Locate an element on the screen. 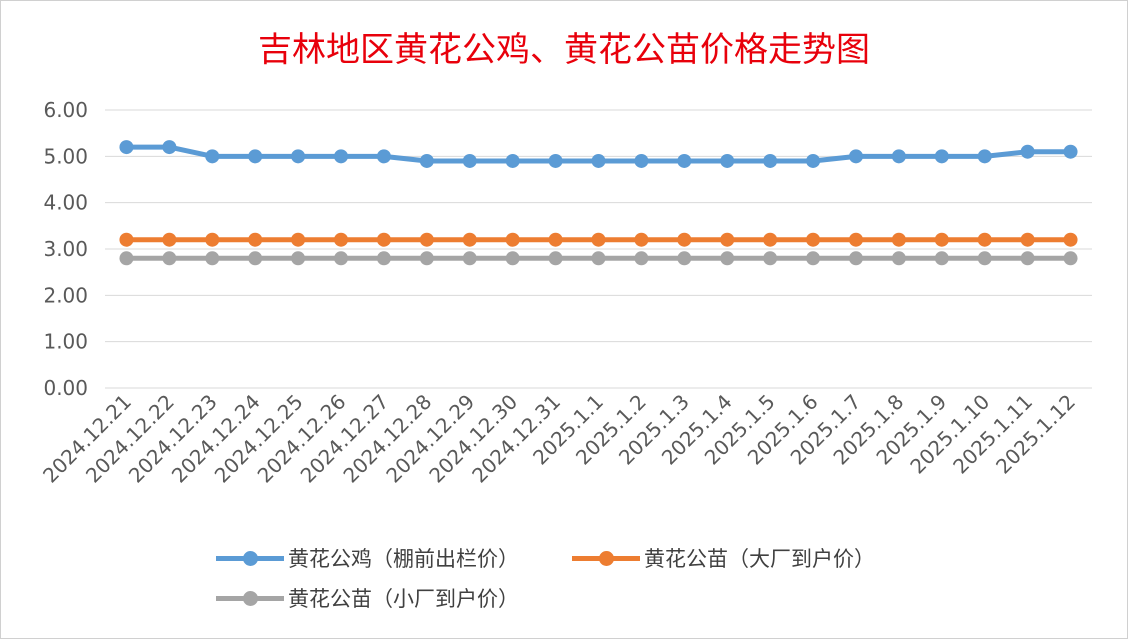 Image resolution: width=1128 pixels, height=639 pixels. legend-label-series-1: 黄花公鸡（棚前出栏价） is located at coordinates (403, 559).